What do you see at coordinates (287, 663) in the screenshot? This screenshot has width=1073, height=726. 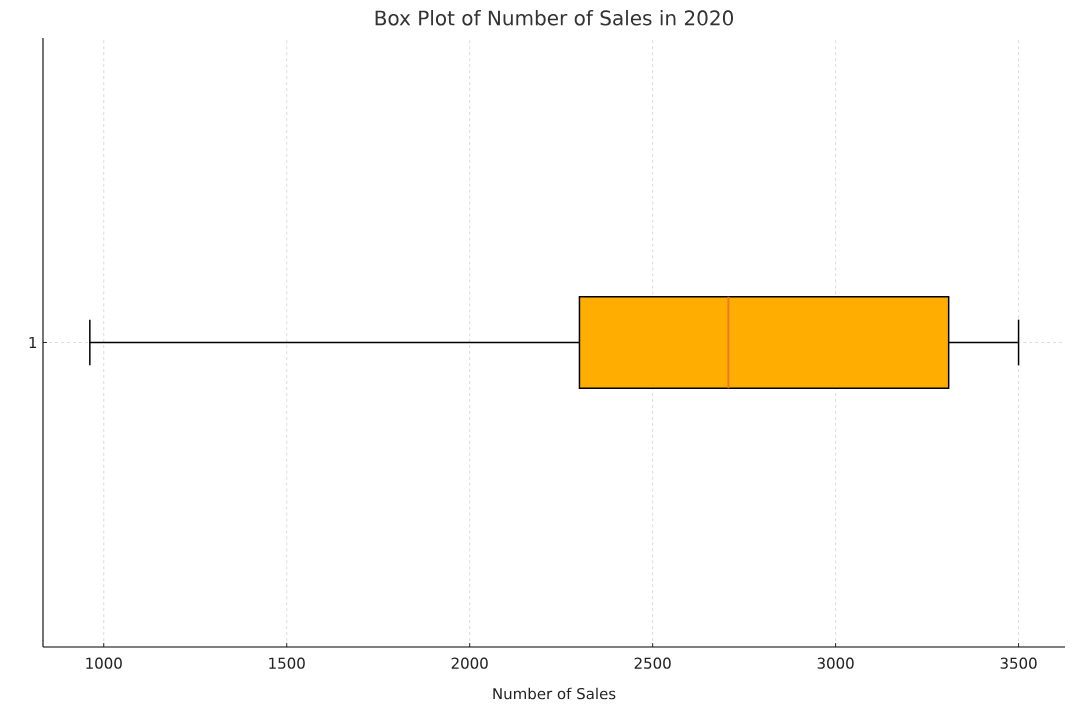 I see `x-tick-label: 1500` at bounding box center [287, 663].